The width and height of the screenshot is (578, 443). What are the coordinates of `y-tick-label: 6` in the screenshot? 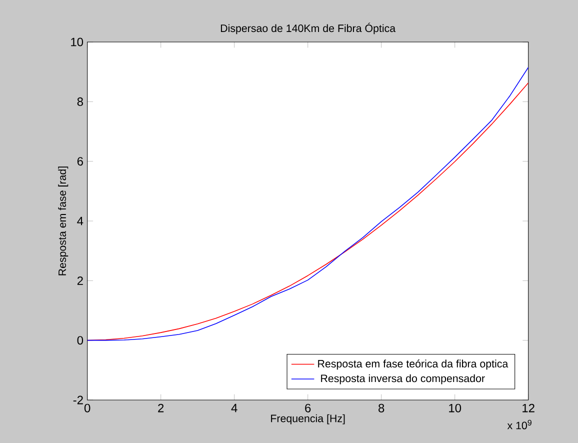 It's located at (80, 161).